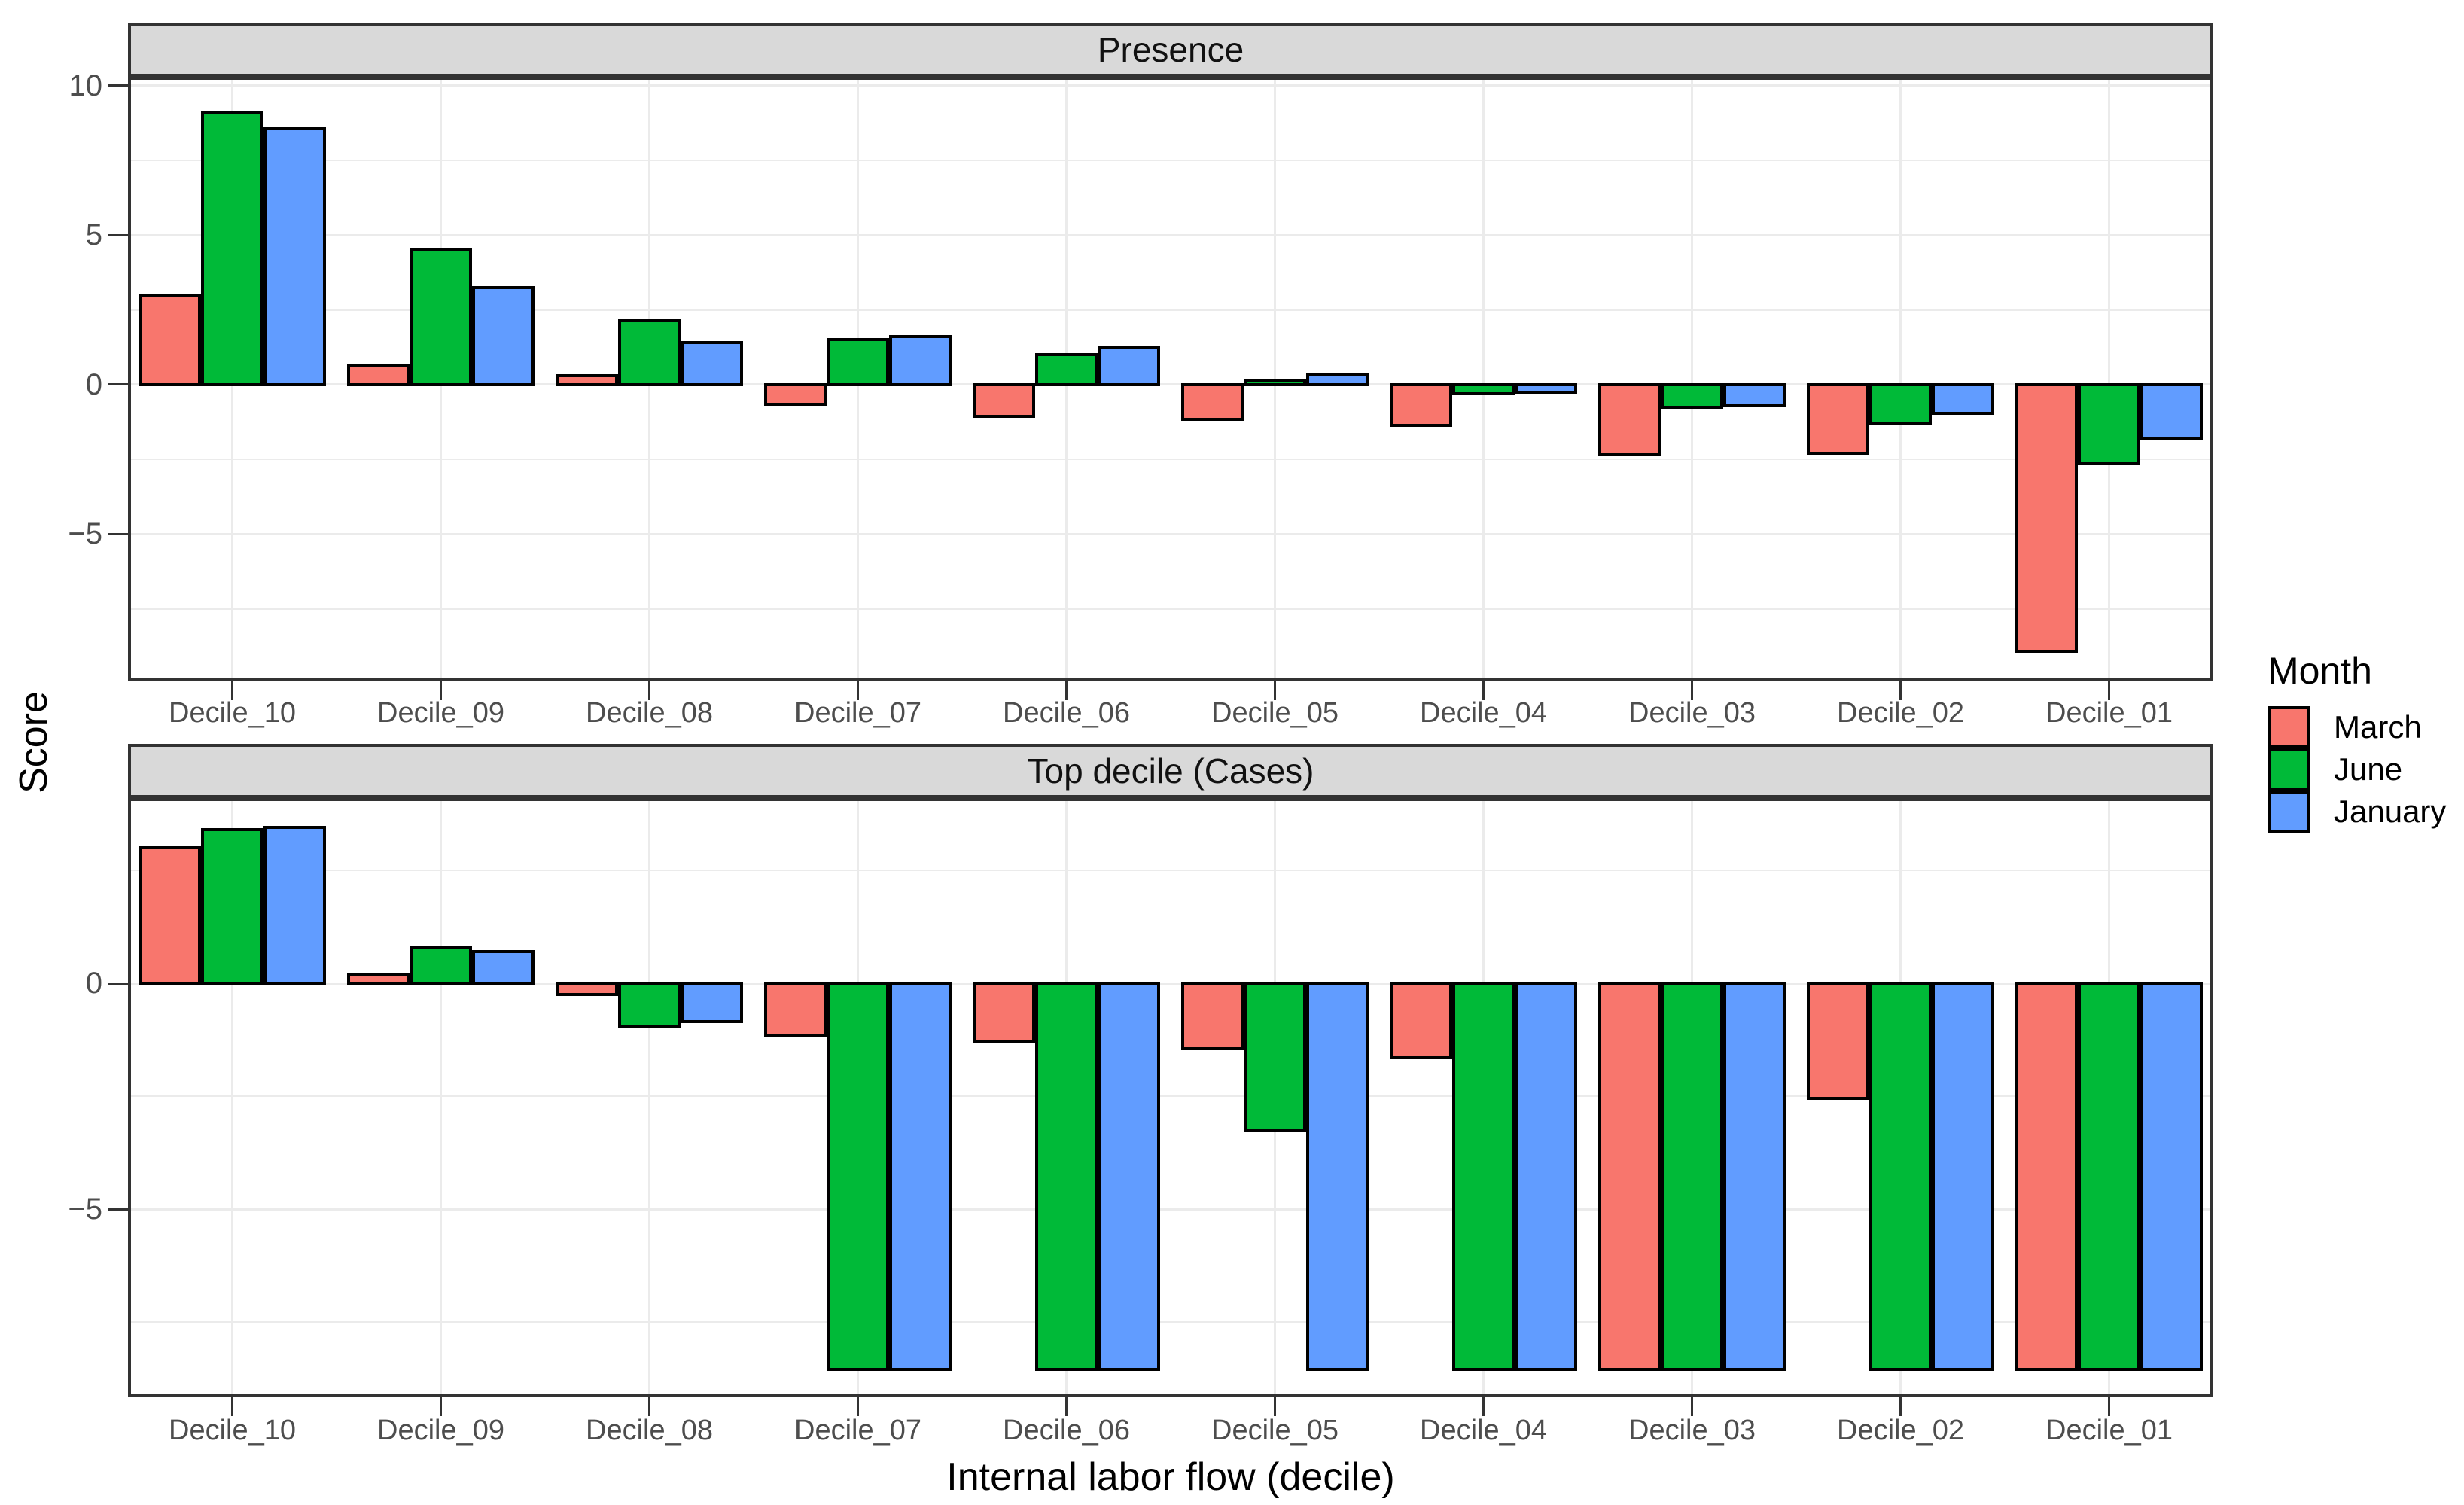 The image size is (2464, 1505). I want to click on bar-top-decile-cases--decile-07-june, so click(858, 1176).